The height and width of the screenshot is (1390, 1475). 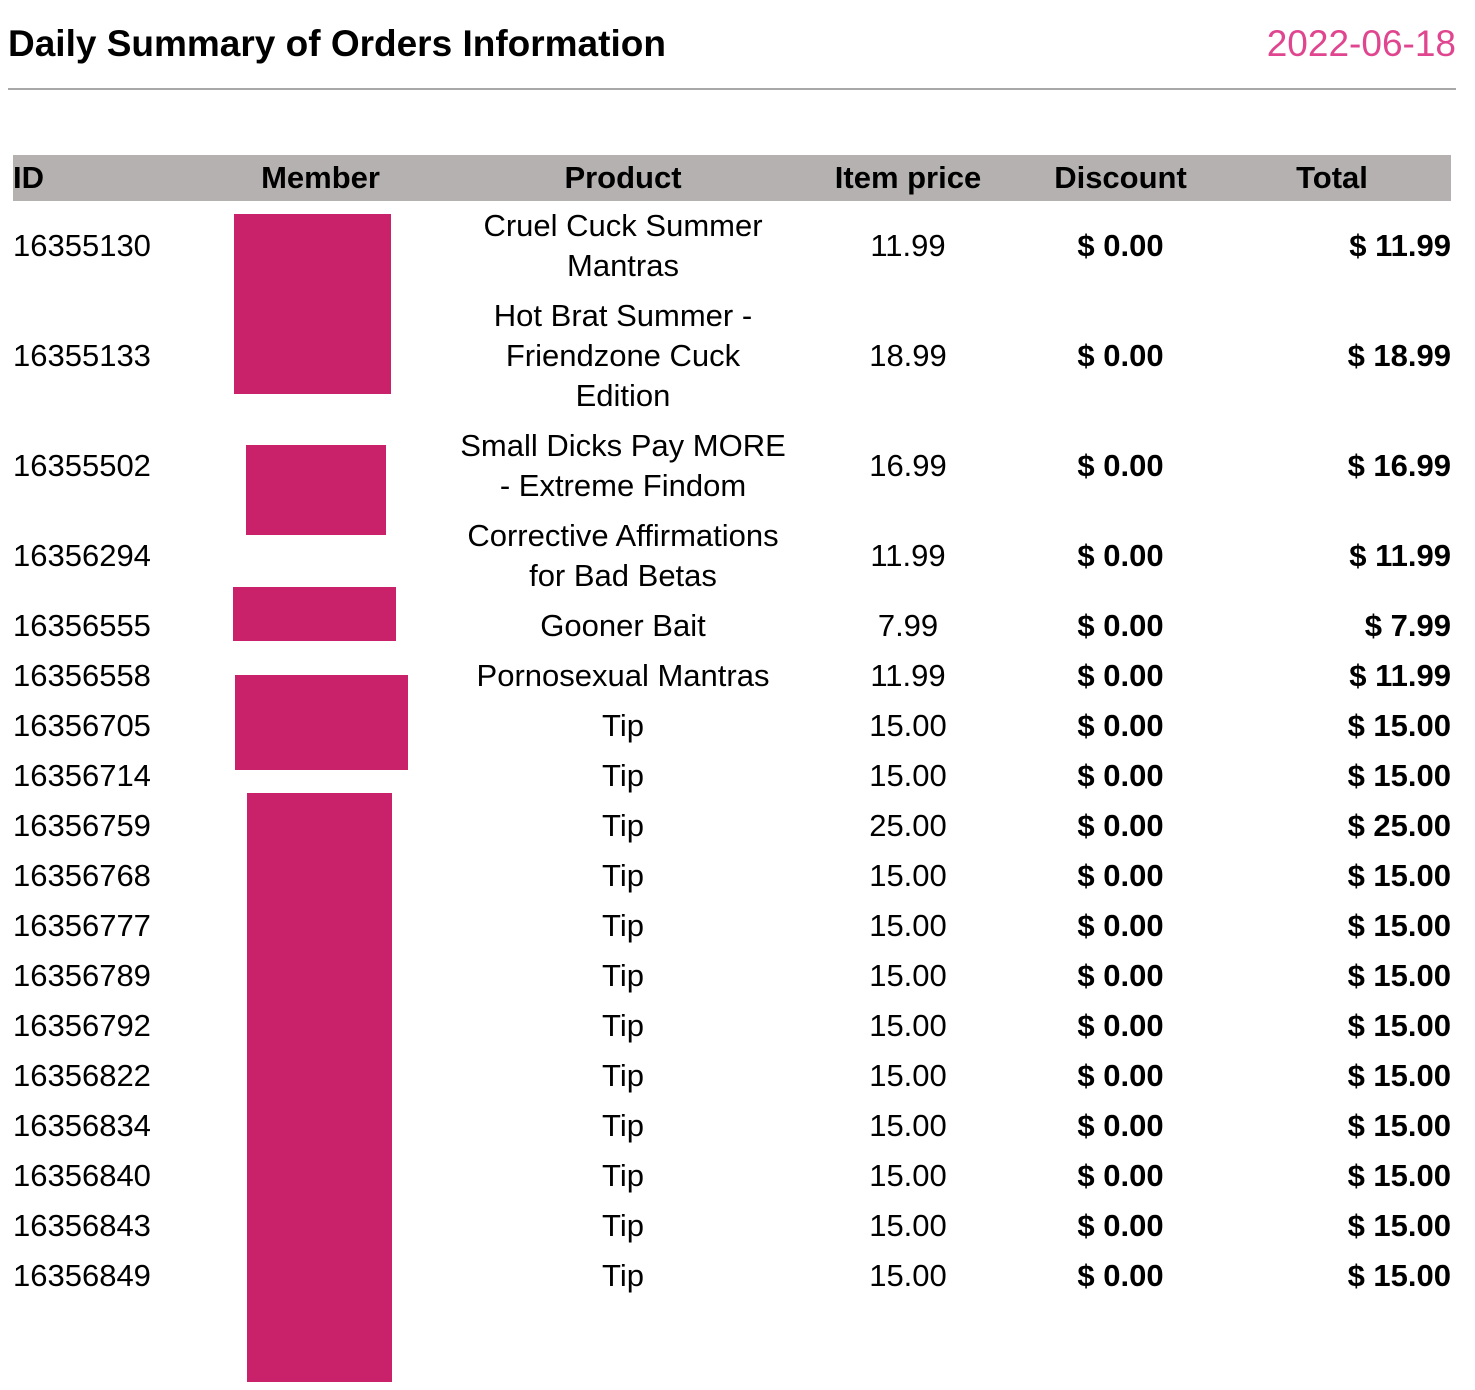 I want to click on order-id: 16356714, so click(x=82, y=775).